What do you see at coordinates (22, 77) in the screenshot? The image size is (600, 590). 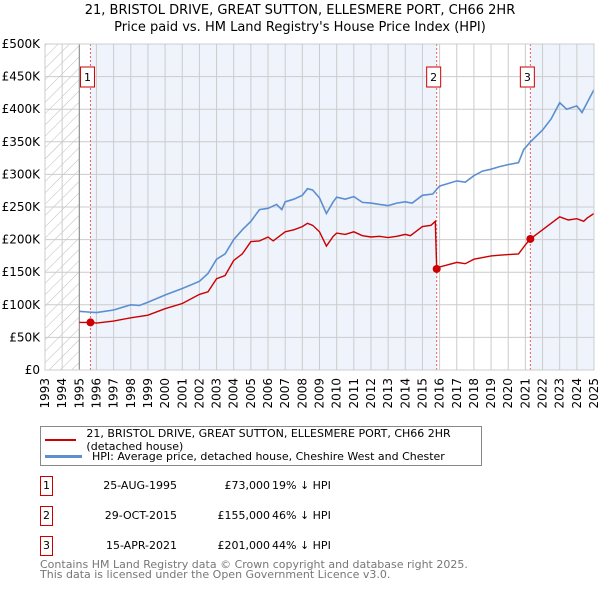 I see `y-tick-label: £450K` at bounding box center [22, 77].